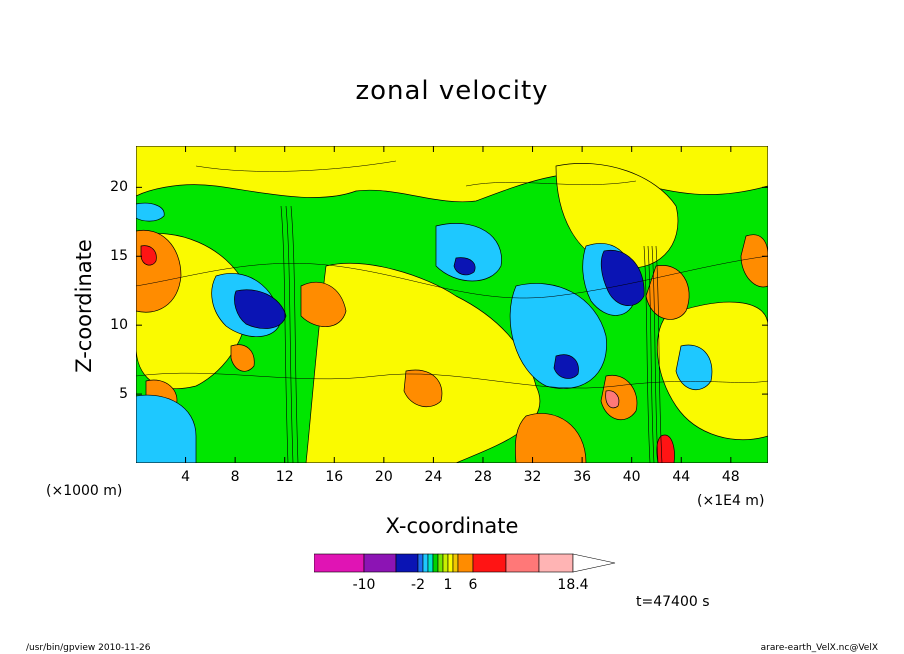 The width and height of the screenshot is (904, 654). What do you see at coordinates (730, 477) in the screenshot?
I see `x-tick-label: 48` at bounding box center [730, 477].